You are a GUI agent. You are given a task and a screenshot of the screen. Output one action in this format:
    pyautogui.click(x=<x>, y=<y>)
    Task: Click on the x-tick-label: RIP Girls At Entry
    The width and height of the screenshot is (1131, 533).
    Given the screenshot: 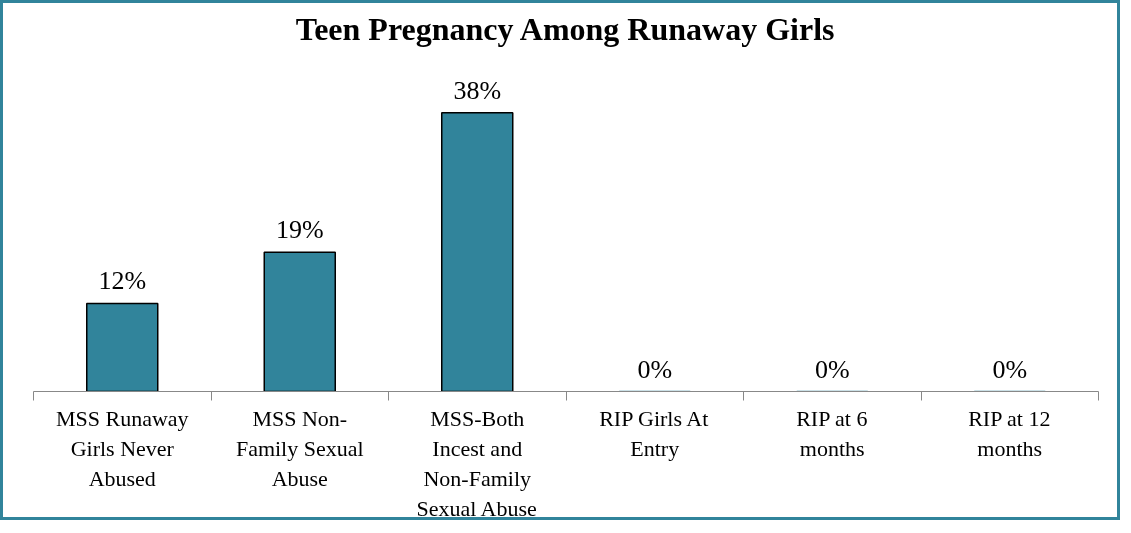 What is the action you would take?
    pyautogui.click(x=654, y=433)
    